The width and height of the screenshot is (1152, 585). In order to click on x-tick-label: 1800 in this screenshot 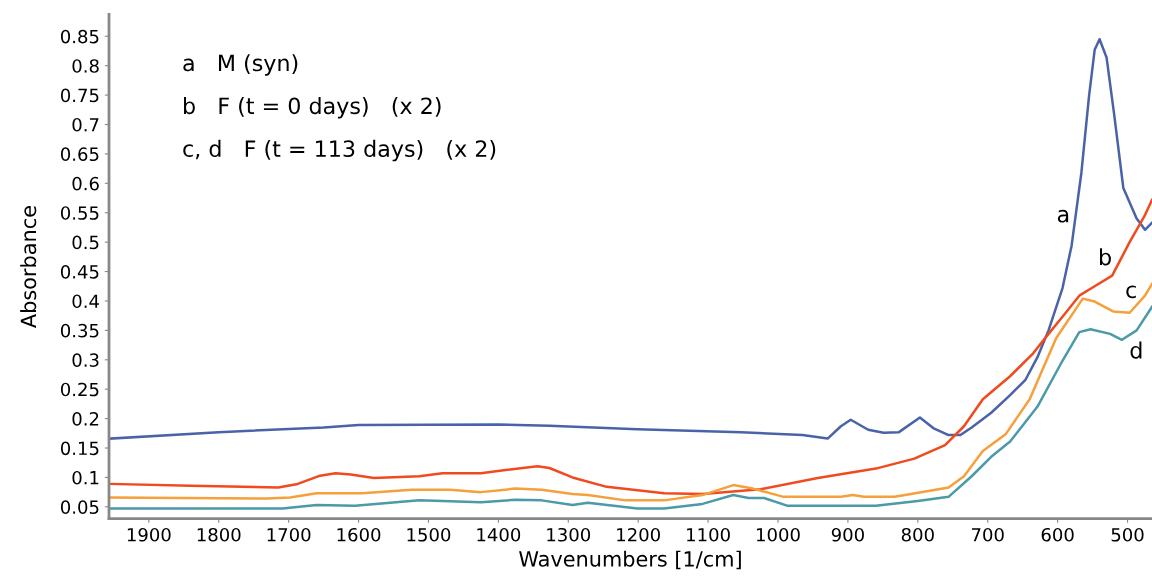, I will do `click(219, 534)`.